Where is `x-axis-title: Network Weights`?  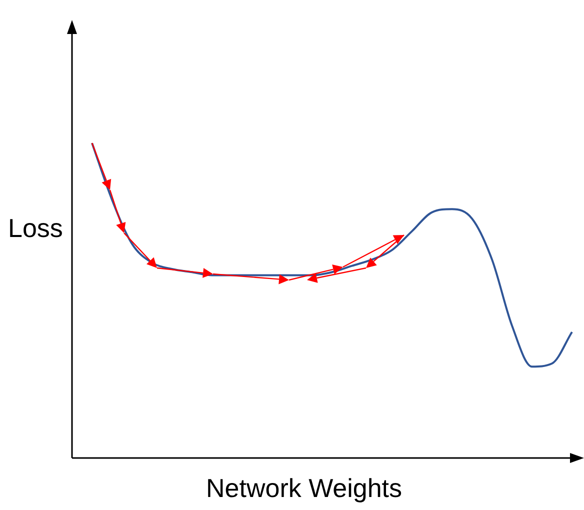 x-axis-title: Network Weights is located at coordinates (304, 488).